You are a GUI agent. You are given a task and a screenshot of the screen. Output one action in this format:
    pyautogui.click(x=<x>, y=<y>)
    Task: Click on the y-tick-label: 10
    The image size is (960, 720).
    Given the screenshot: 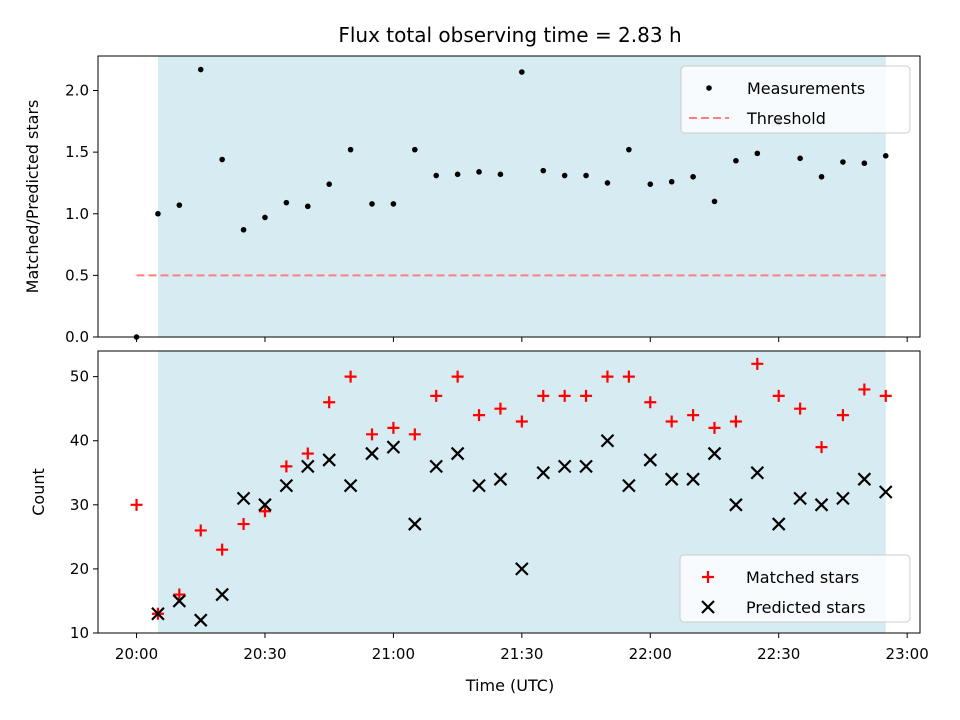 What is the action you would take?
    pyautogui.click(x=79, y=633)
    